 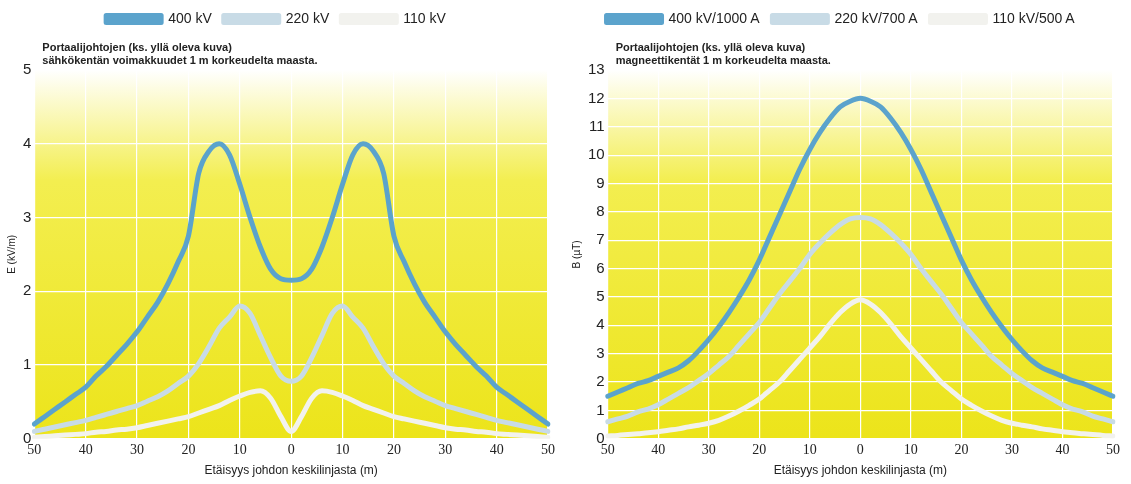 I want to click on legend-label: 400 kV/1000 A, so click(x=714, y=17).